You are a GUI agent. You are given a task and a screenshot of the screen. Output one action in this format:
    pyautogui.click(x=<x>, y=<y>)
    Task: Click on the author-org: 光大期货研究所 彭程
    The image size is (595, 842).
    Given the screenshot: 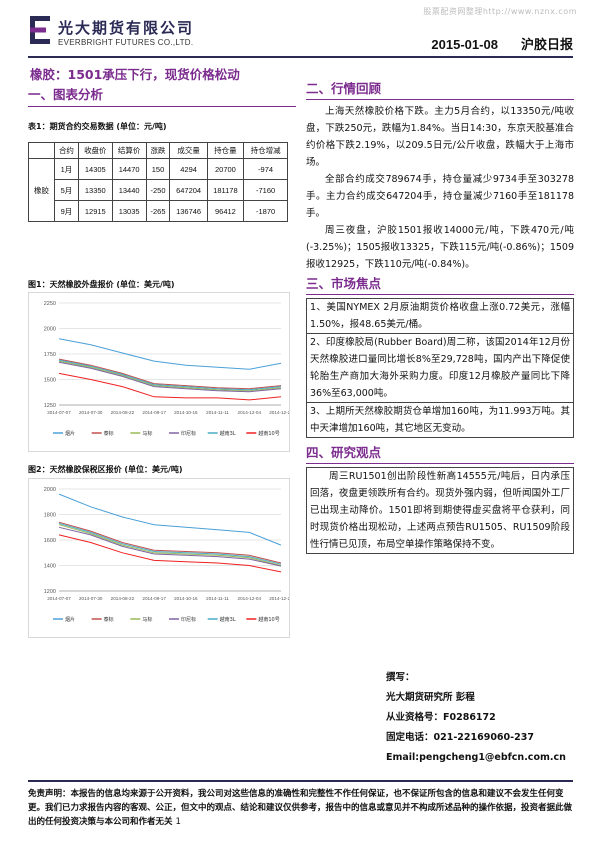 What is the action you would take?
    pyautogui.click(x=430, y=697)
    